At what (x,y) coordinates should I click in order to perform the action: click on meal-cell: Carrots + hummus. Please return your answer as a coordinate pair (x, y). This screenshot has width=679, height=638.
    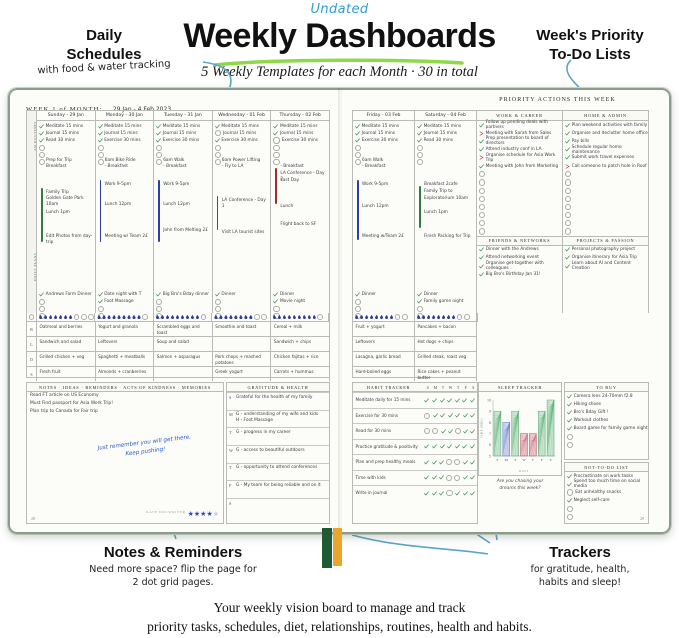
    Looking at the image, I should click on (300, 374).